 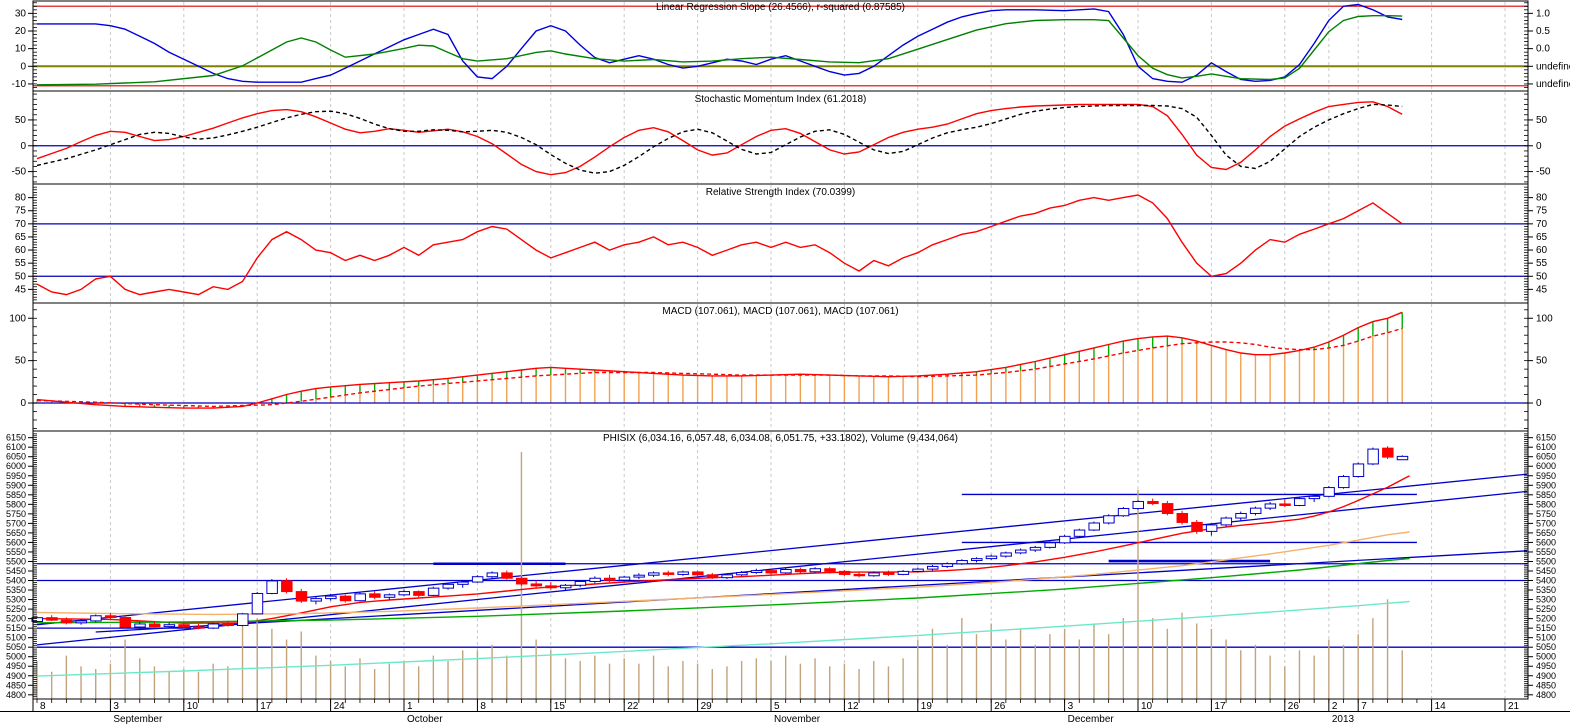 I want to click on y-label-left: 5050, so click(x=16, y=647).